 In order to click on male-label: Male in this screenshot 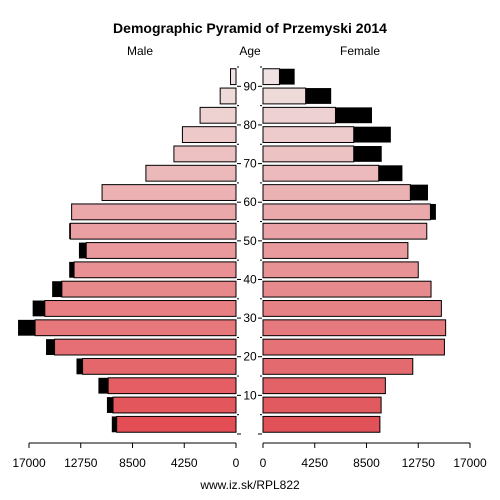, I will do `click(140, 51)`.